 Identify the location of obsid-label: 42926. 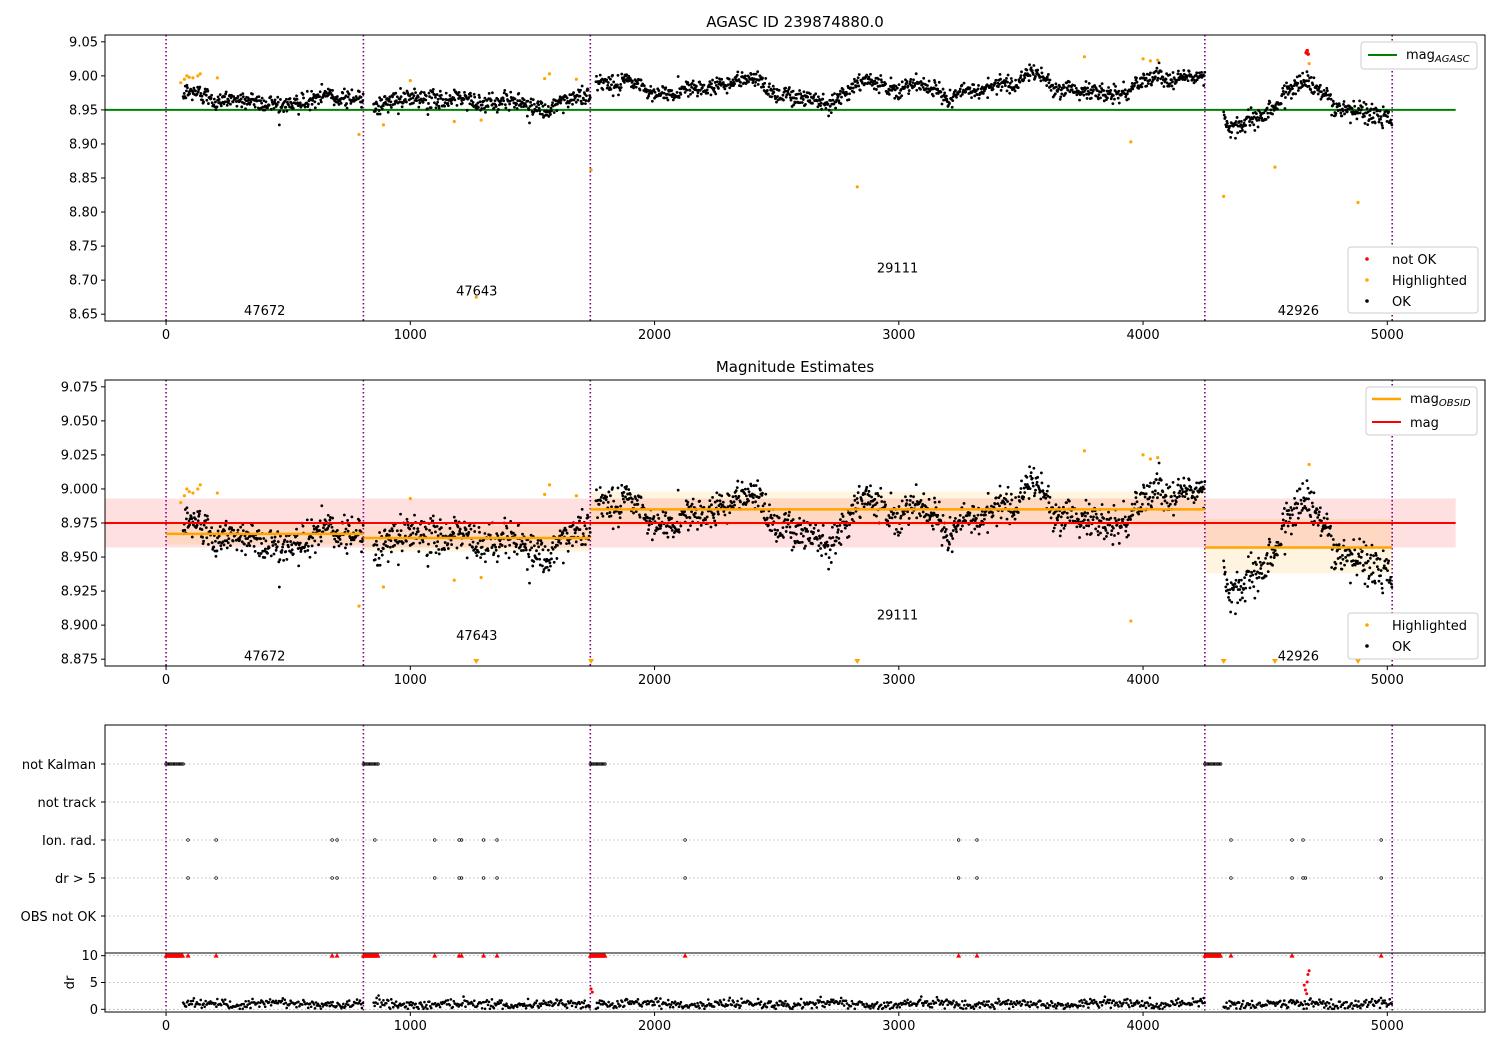
(1298, 311).